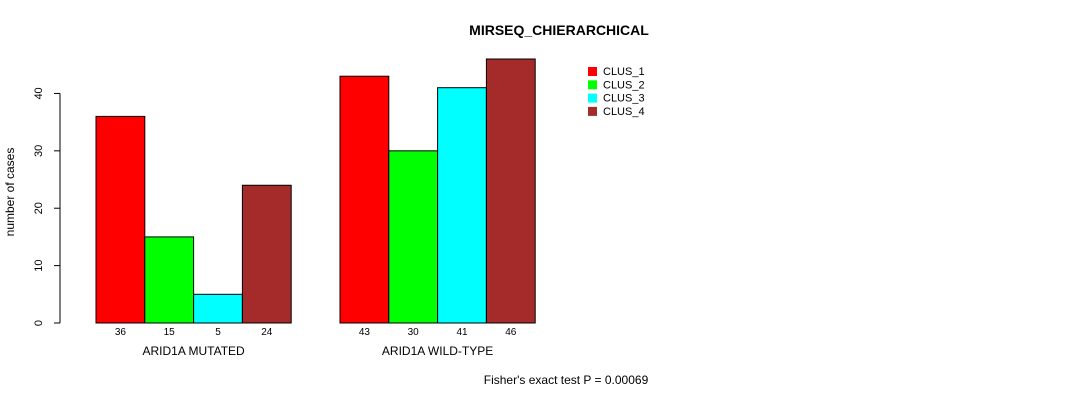 This screenshot has height=400, width=1090. I want to click on group-label: ARID1A WILD-TYPE, so click(437, 351).